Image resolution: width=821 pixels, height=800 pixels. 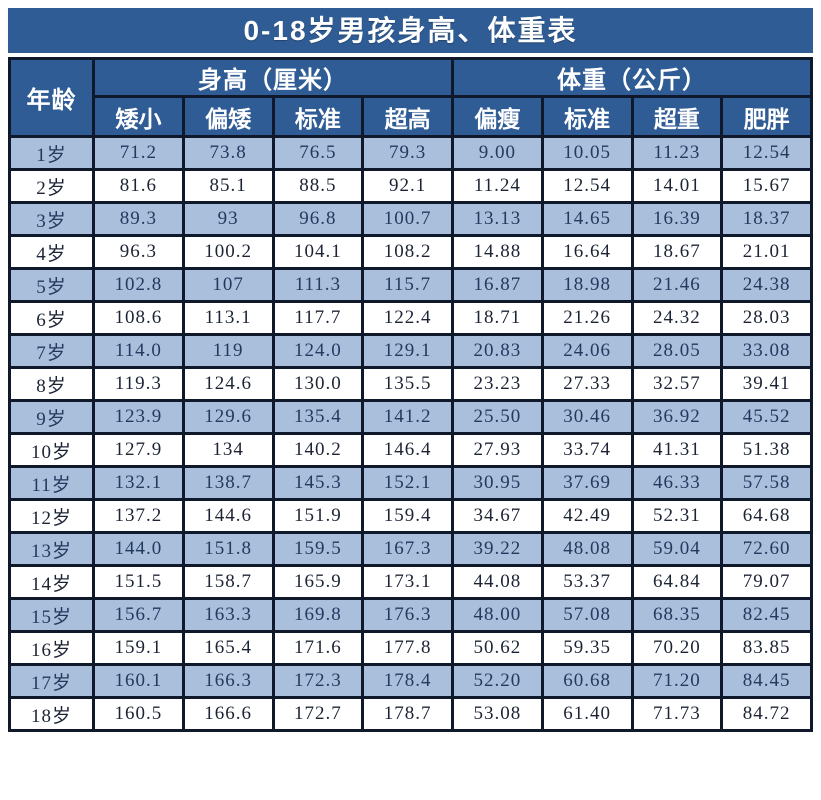 What do you see at coordinates (51, 384) in the screenshot?
I see `age-cell: 8岁` at bounding box center [51, 384].